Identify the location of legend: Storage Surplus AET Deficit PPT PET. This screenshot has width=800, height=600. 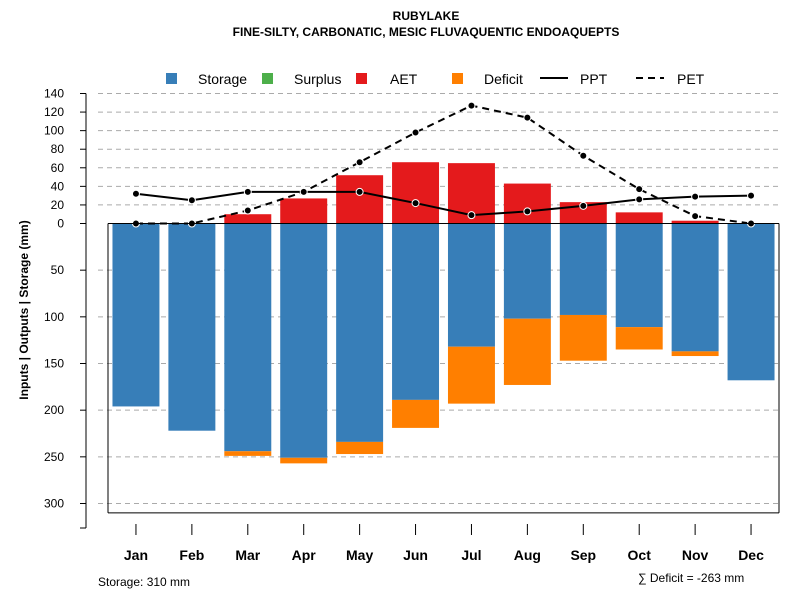
(435, 79).